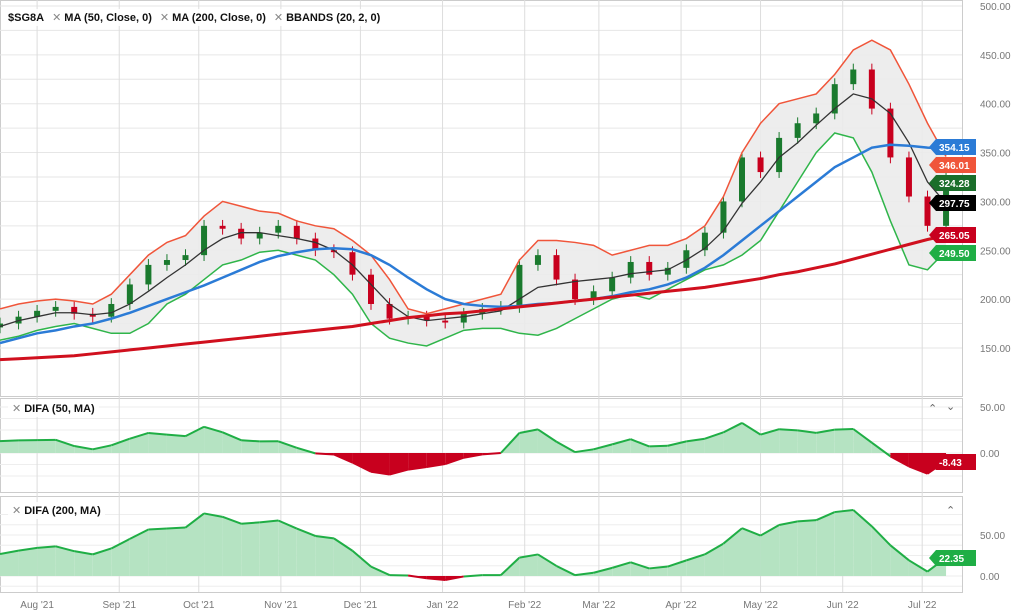  What do you see at coordinates (327, 18) in the screenshot?
I see `legend-item-bbands: ✕ BBANDS (20, 2, 0)` at bounding box center [327, 18].